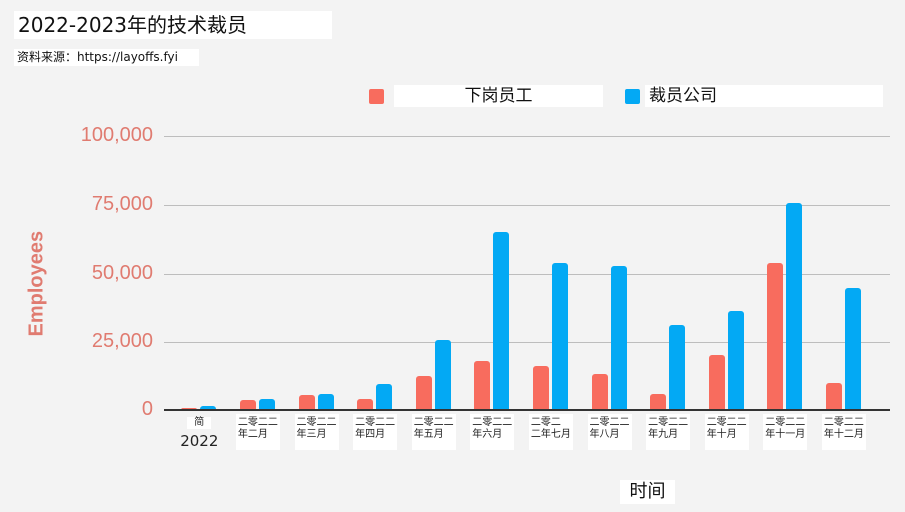  Describe the element at coordinates (498, 96) in the screenshot. I see `legend-label-laid-off: 下岗员工` at that location.